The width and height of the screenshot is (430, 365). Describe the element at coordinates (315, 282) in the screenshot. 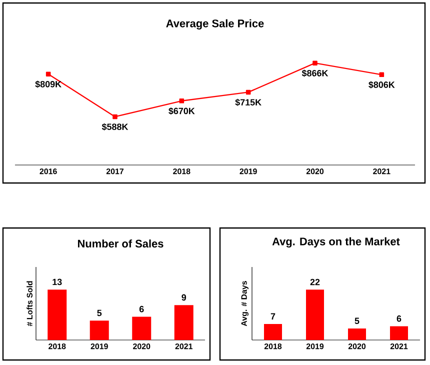

I see `data-label: 22` at that location.